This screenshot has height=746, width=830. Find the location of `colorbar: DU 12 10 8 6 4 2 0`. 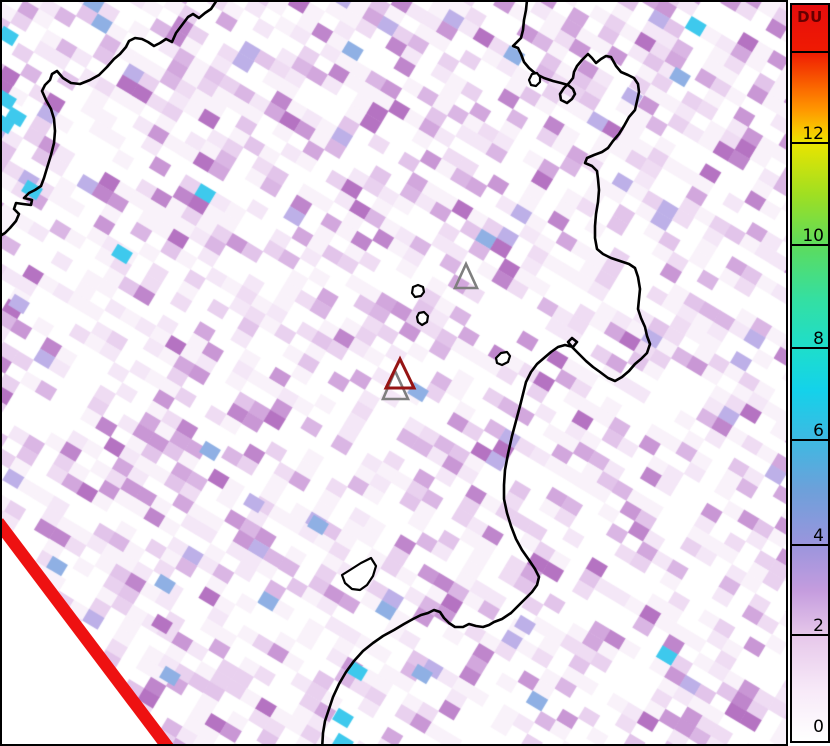

colorbar: DU 12 10 8 6 4 2 0 is located at coordinates (810, 373).